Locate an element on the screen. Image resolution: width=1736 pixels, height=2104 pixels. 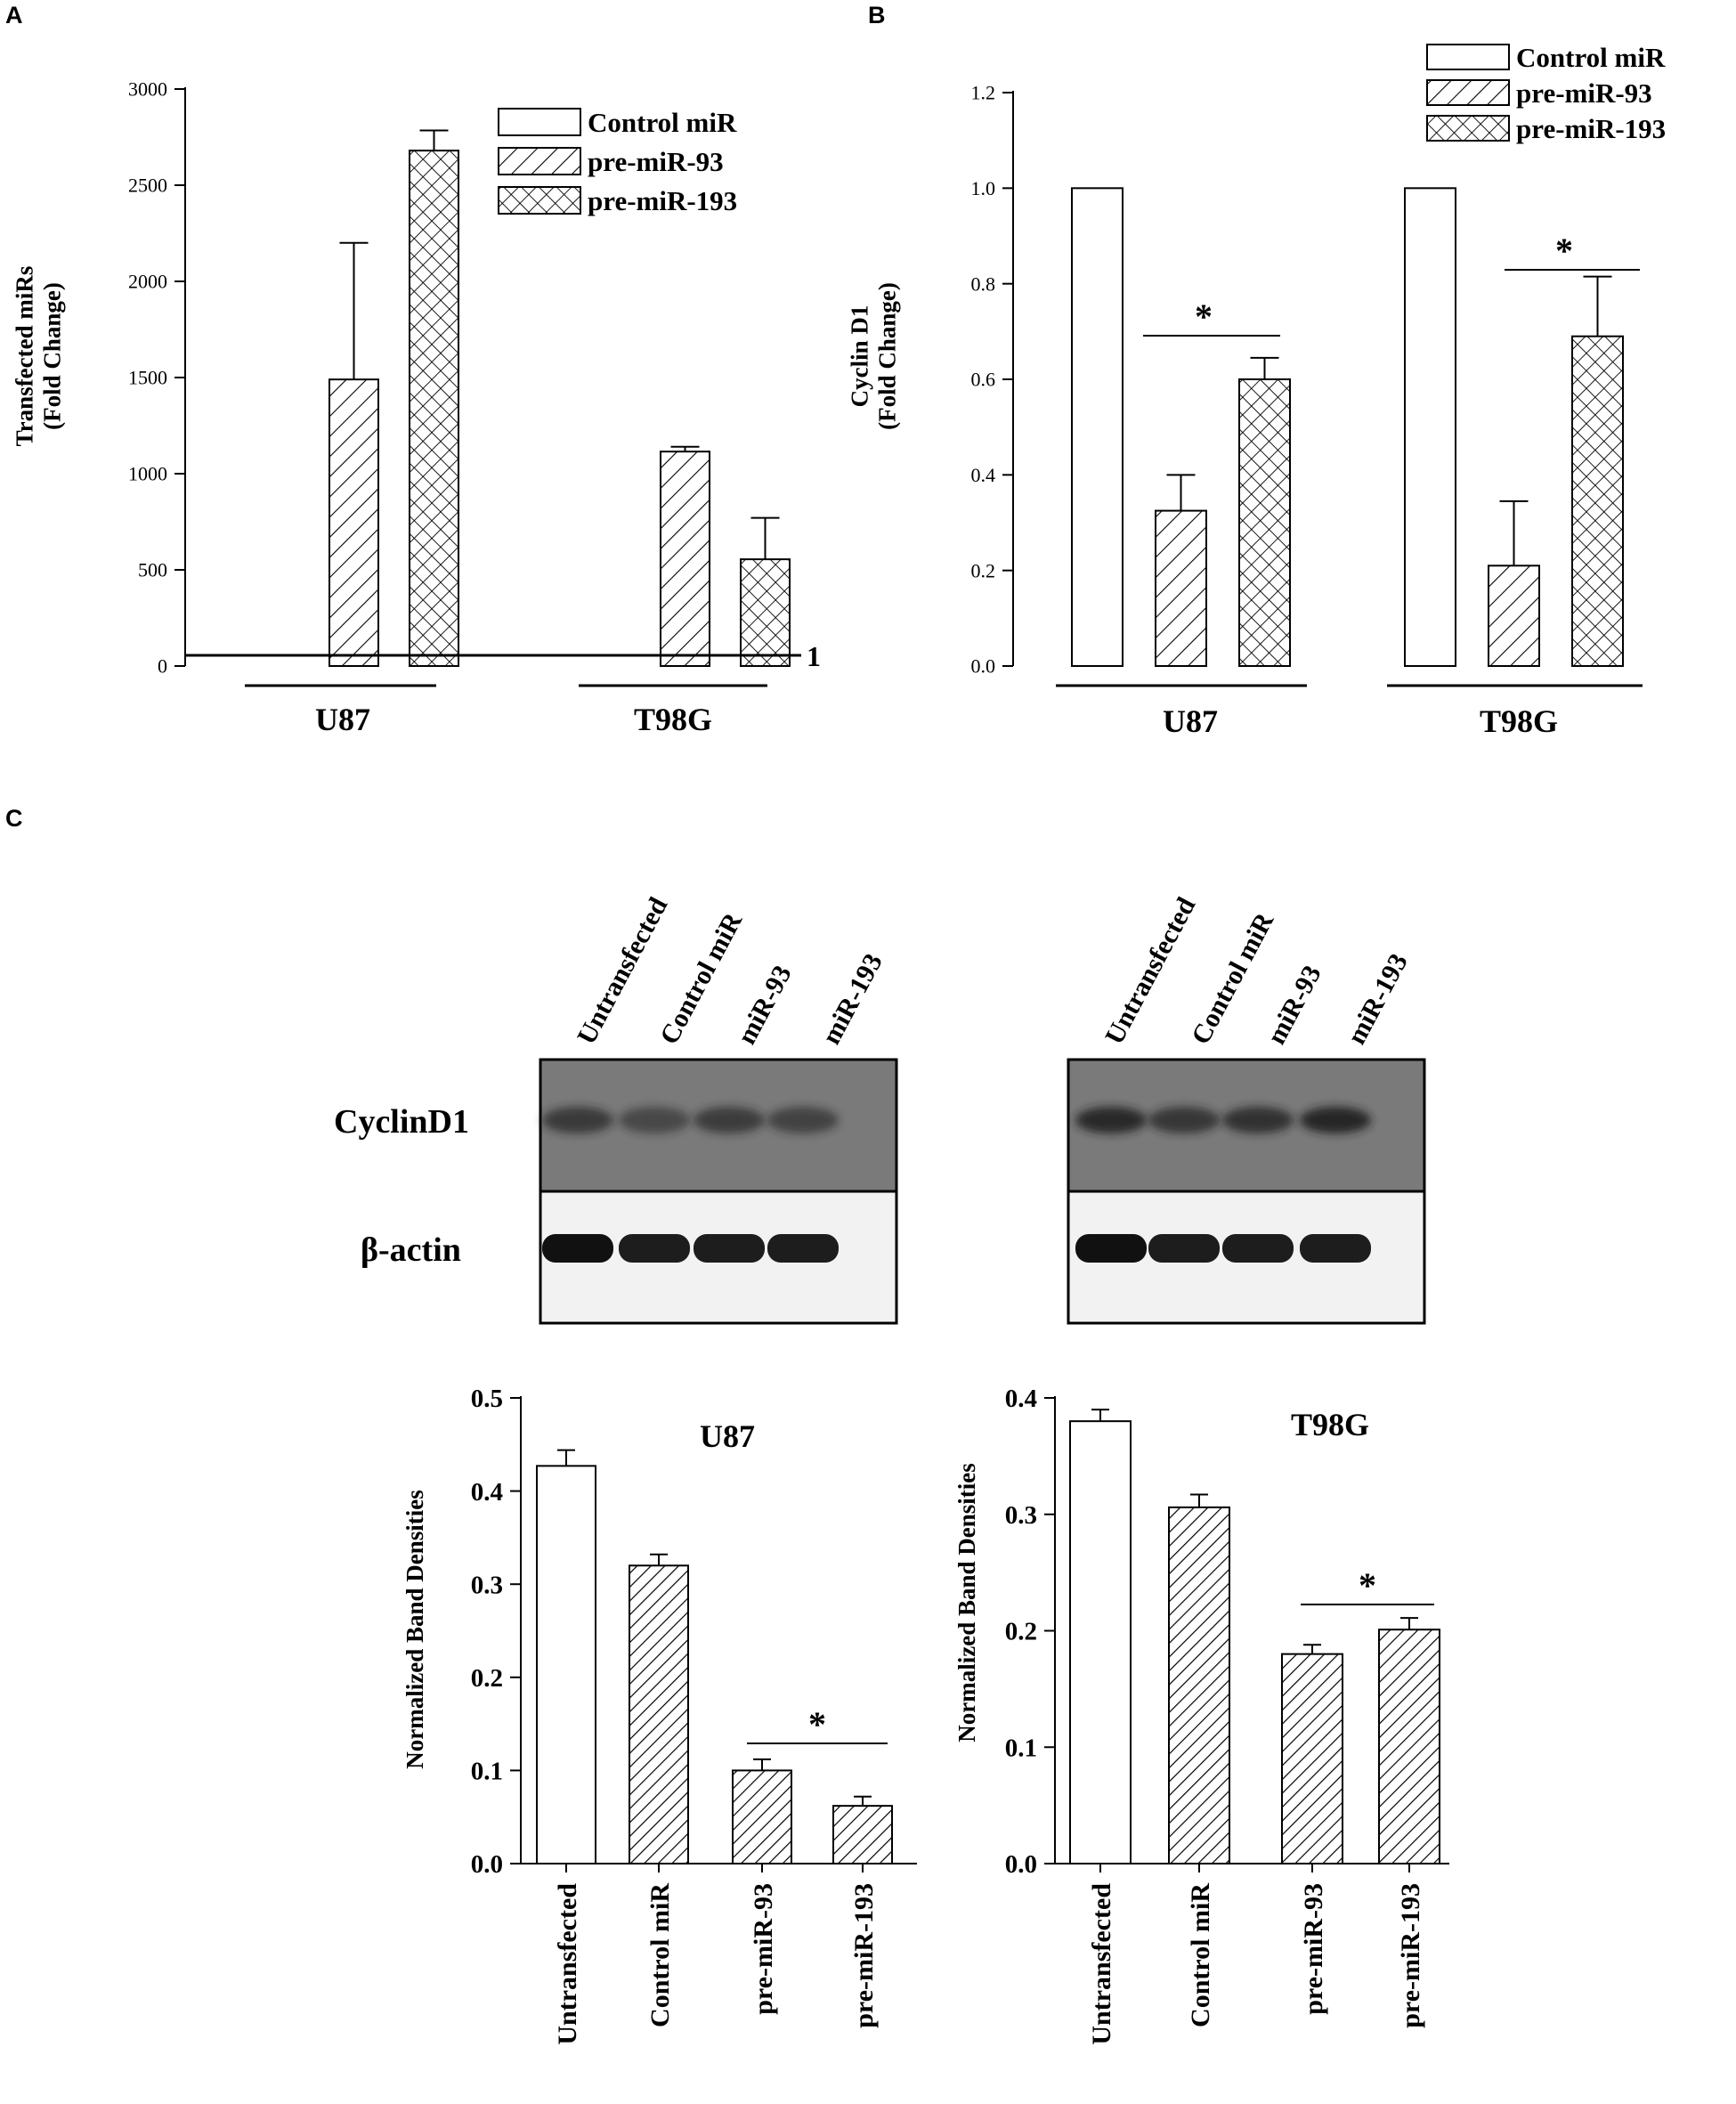
y-axis-label: Transfected miRs is located at coordinates (24, 356).